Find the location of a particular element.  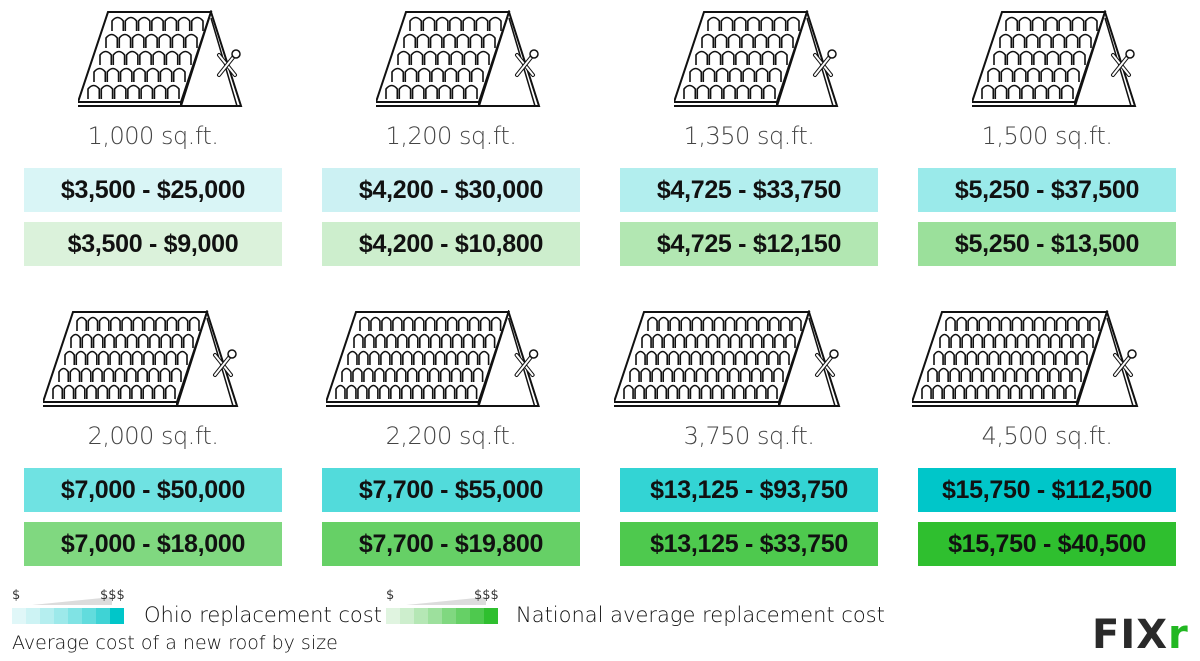

ohio-cost-range: $7,000 - $50,000 is located at coordinates (153, 490).